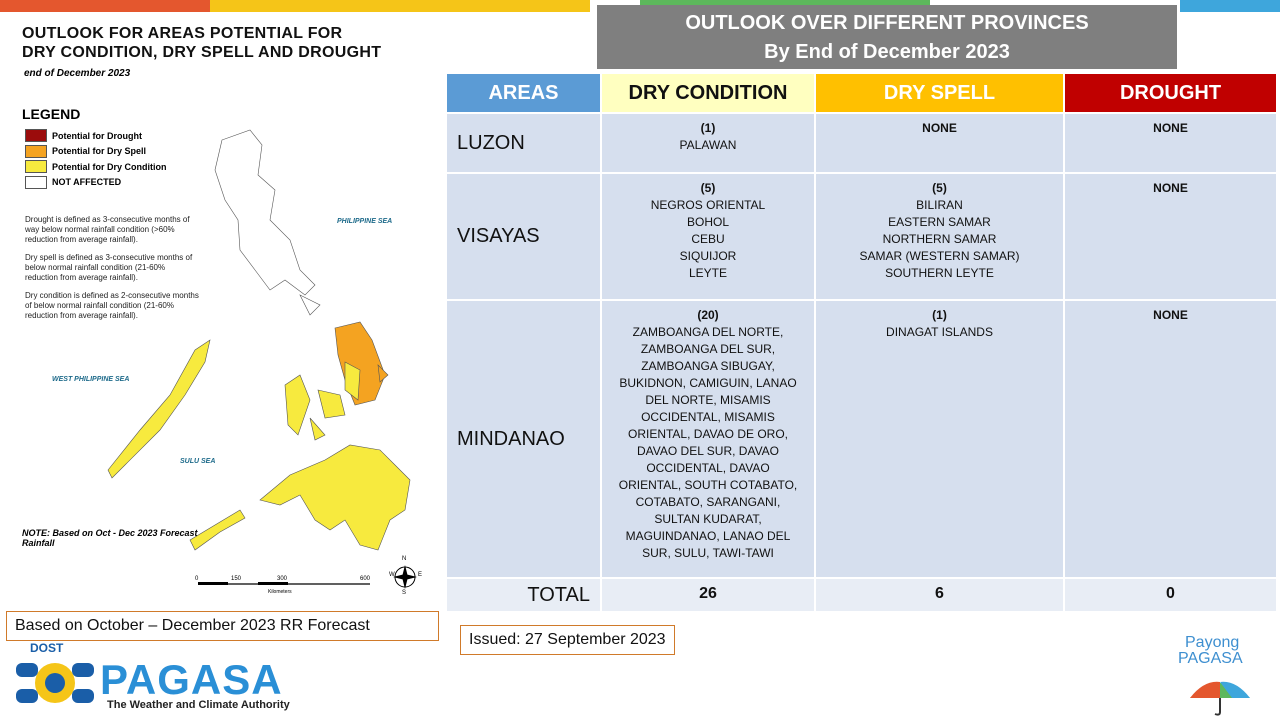  What do you see at coordinates (198, 461) in the screenshot?
I see `sea-label: SULU SEA` at bounding box center [198, 461].